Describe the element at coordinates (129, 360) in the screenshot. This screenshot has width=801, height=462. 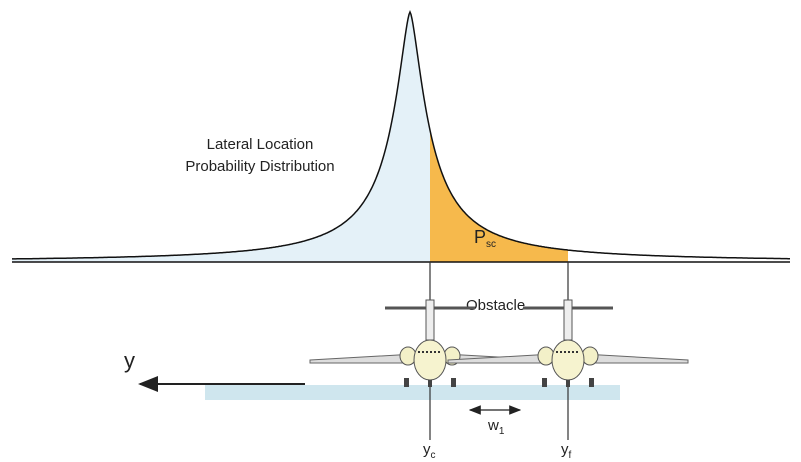
I see `axis-label: y` at that location.